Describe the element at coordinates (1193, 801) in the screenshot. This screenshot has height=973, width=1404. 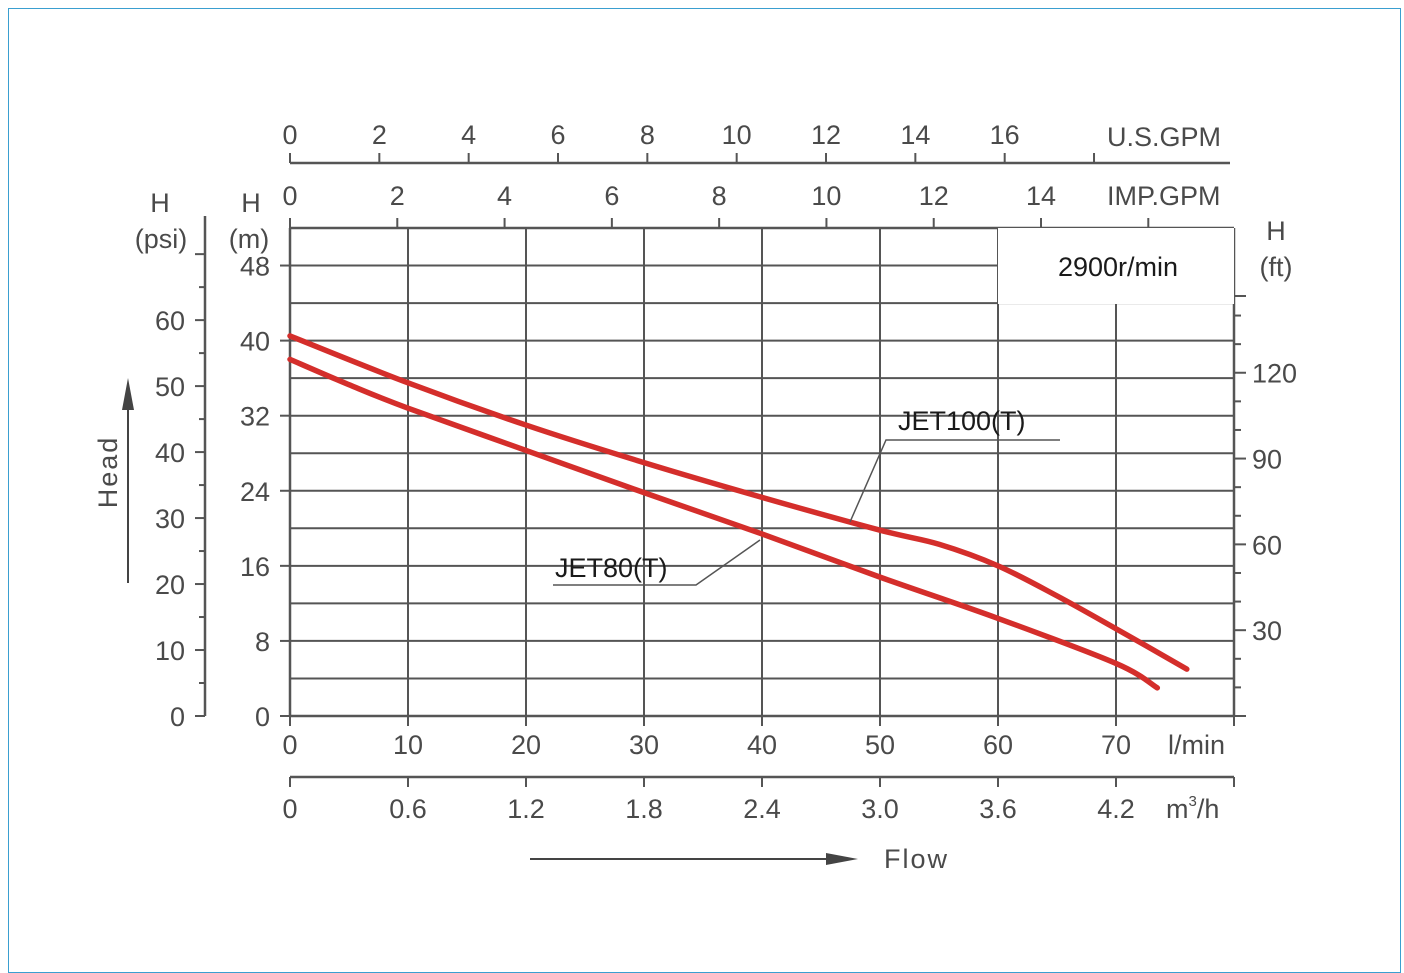
I see `x-m3h-unit-sup: 3` at that location.